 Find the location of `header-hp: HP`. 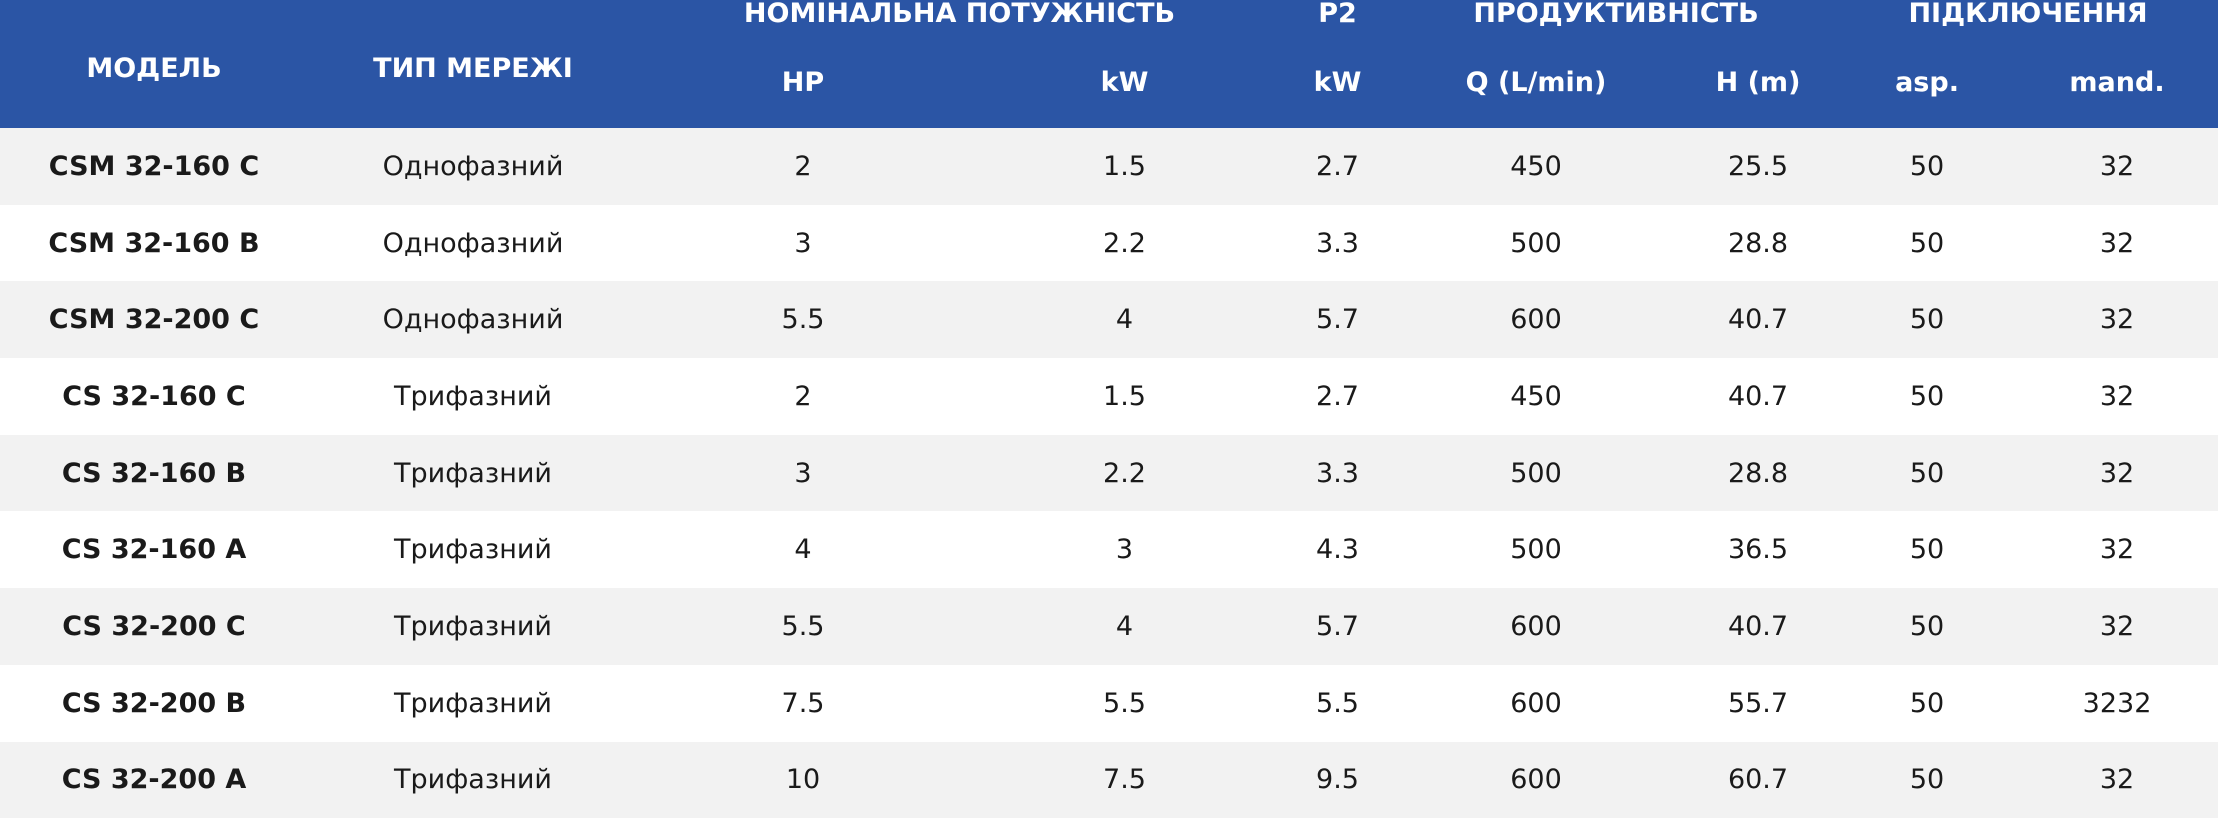

header-hp: HP is located at coordinates (803, 96).